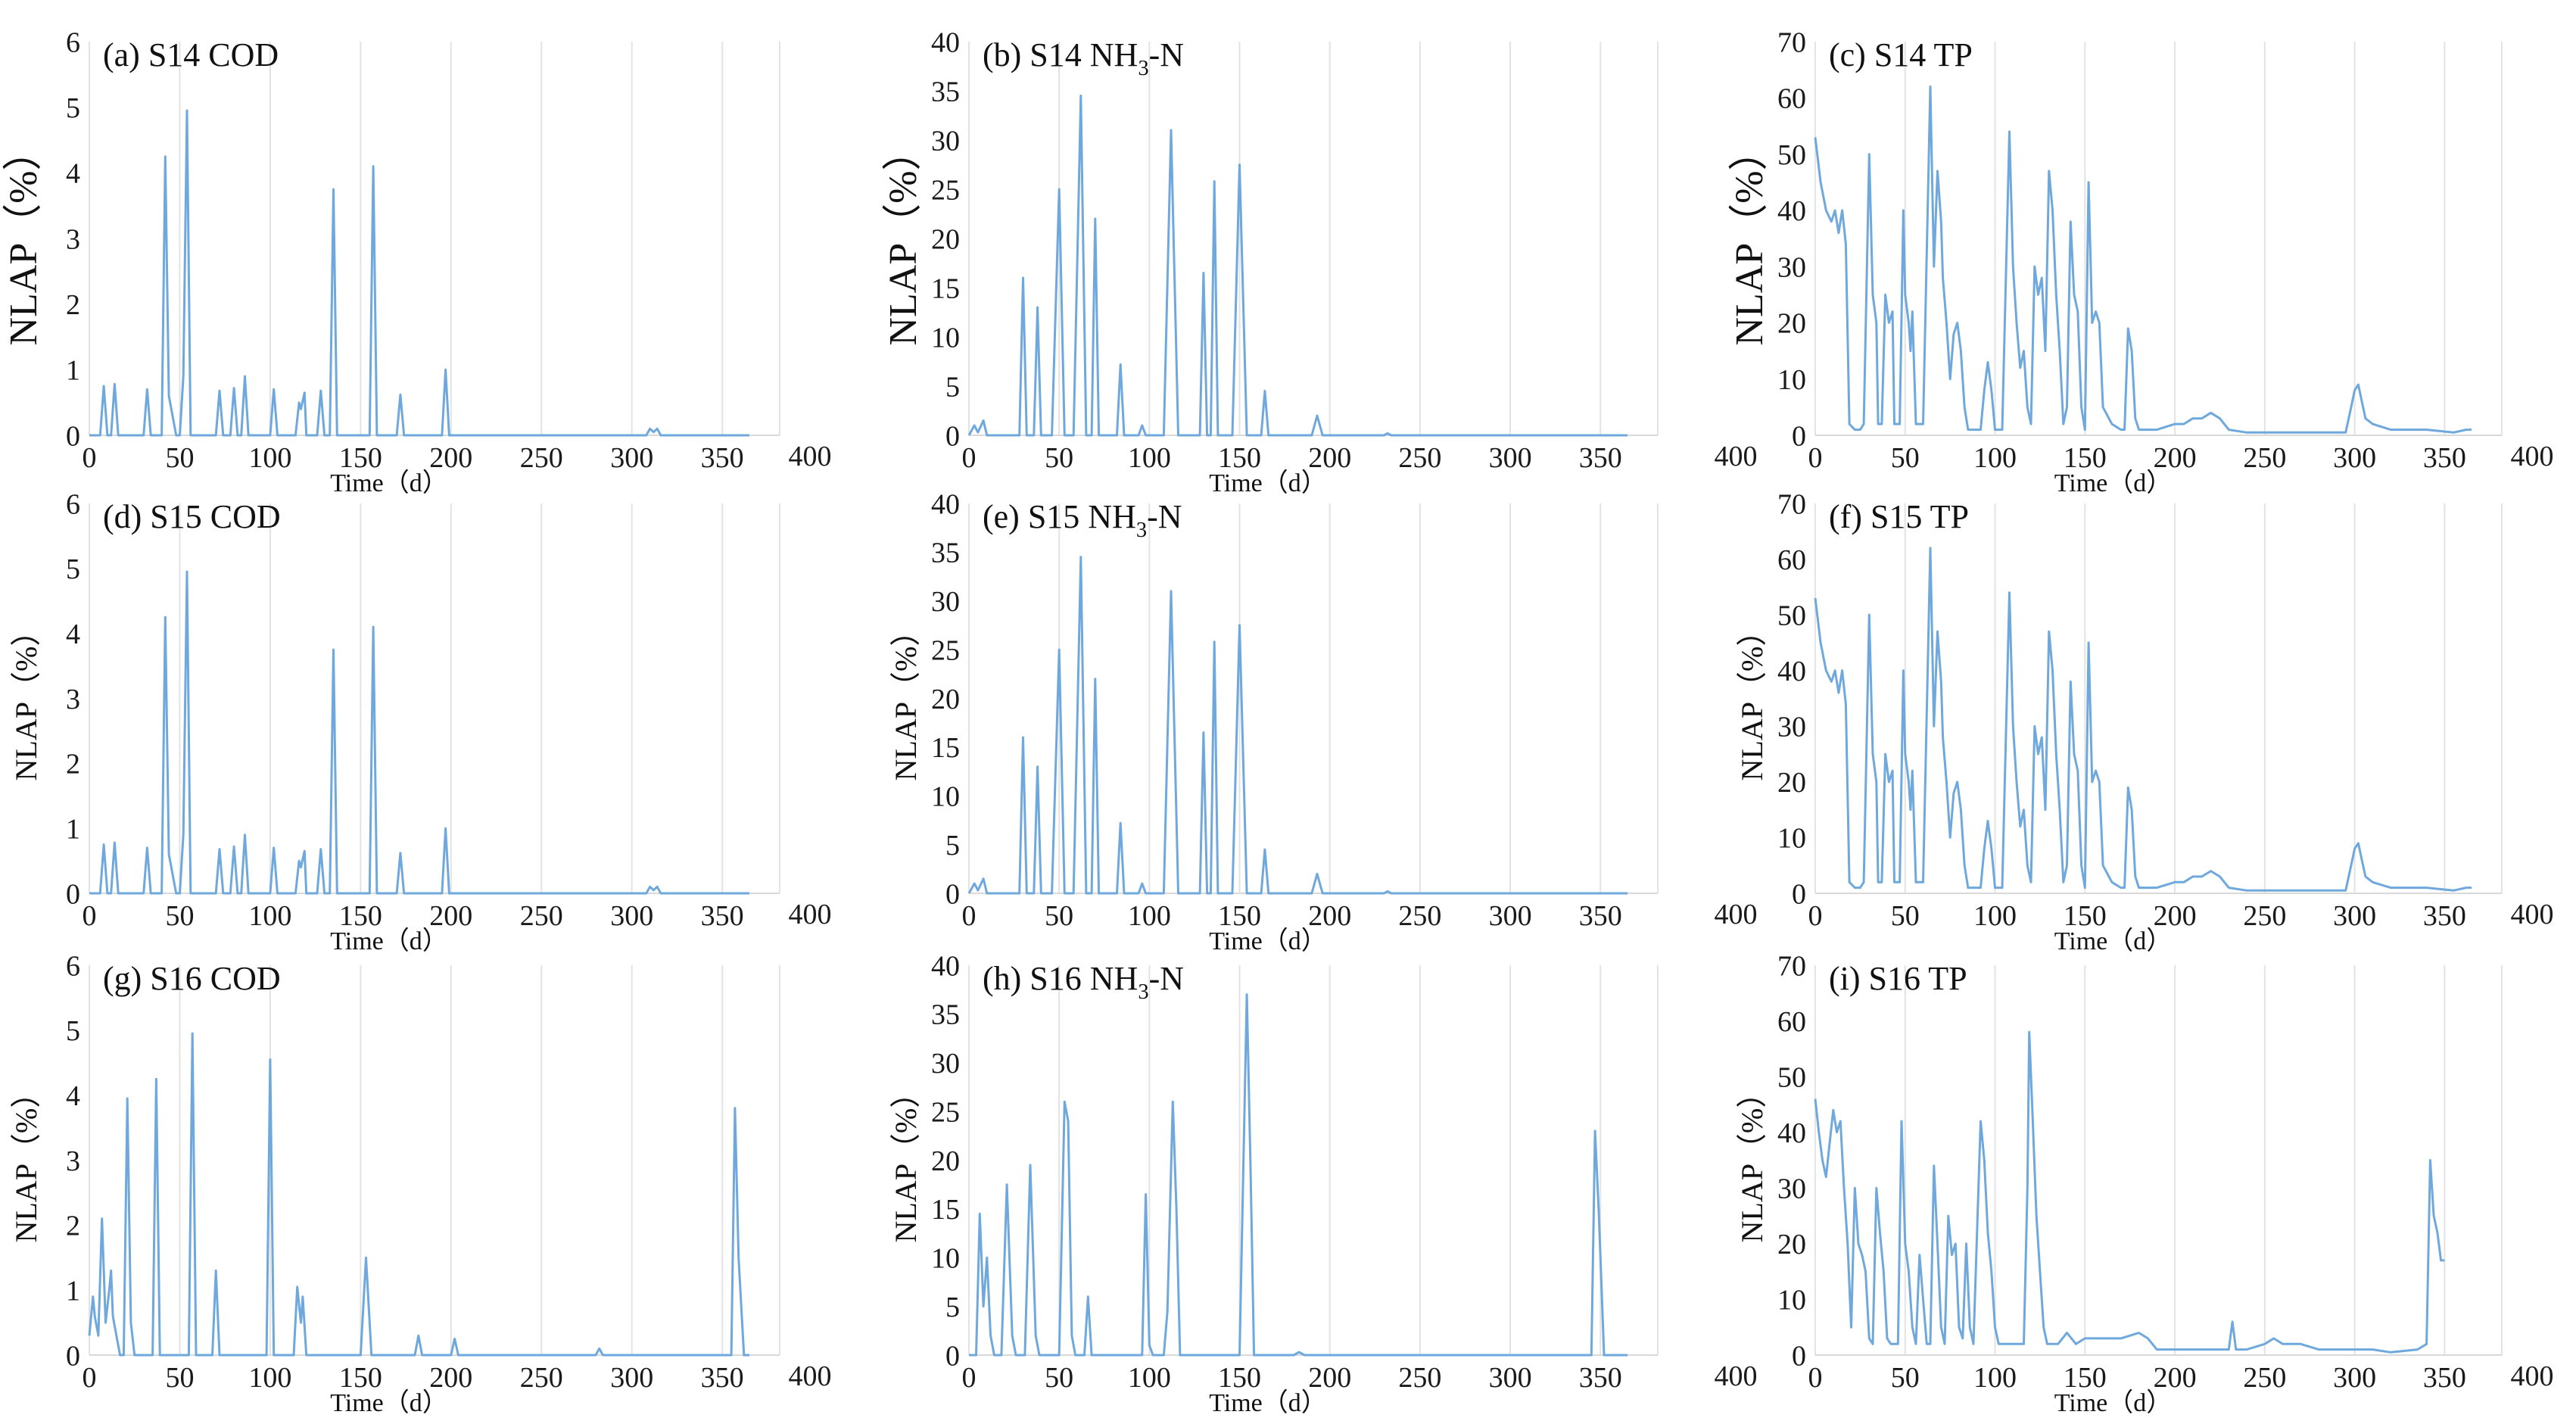 The width and height of the screenshot is (2576, 1424). Describe the element at coordinates (1899, 516) in the screenshot. I see `panel-title: (f) S15 TP` at that location.